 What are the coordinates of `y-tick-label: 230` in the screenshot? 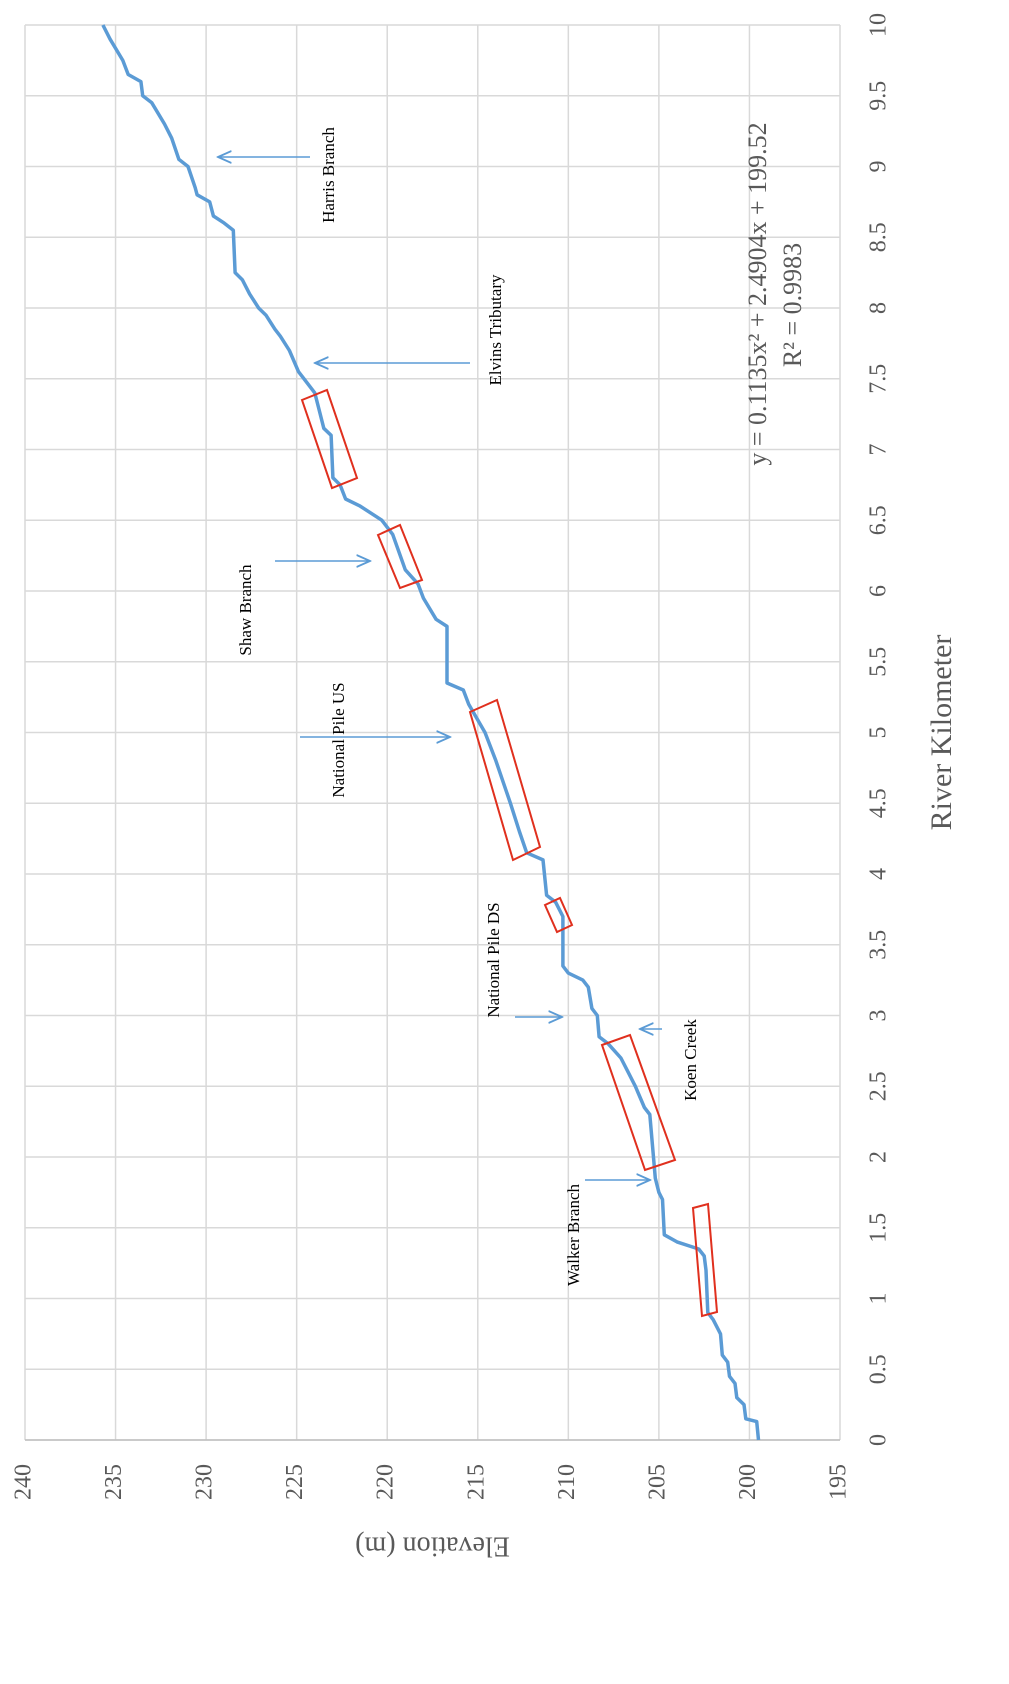 It's located at (205, 1482).